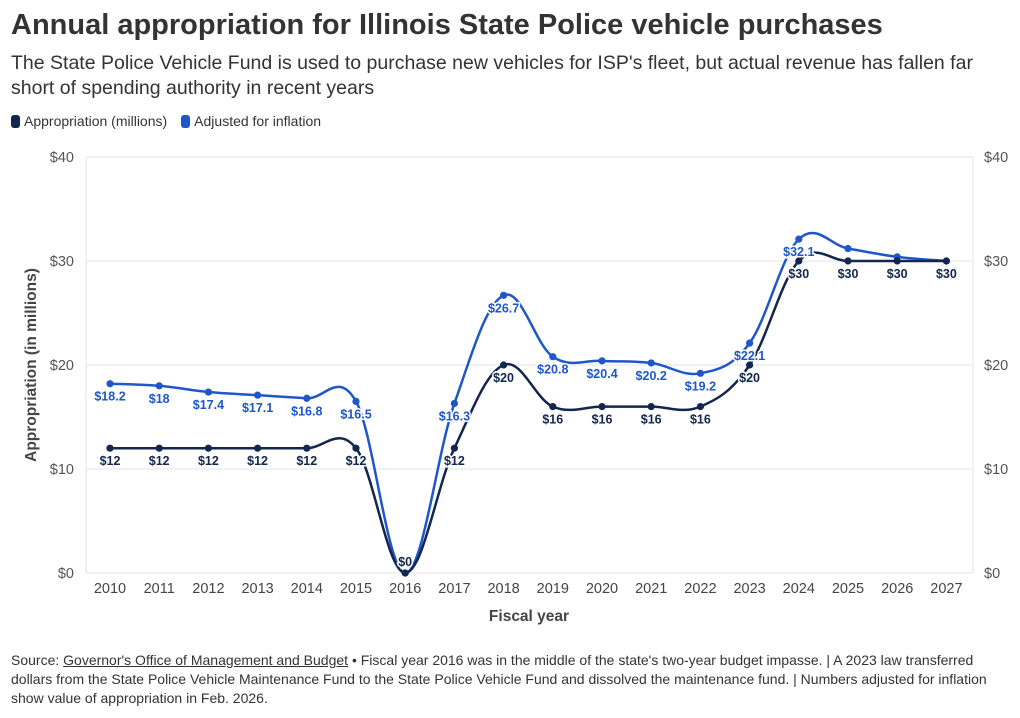 This screenshot has width=1020, height=718. What do you see at coordinates (553, 589) in the screenshot?
I see `x-tick-label: 2019` at bounding box center [553, 589].